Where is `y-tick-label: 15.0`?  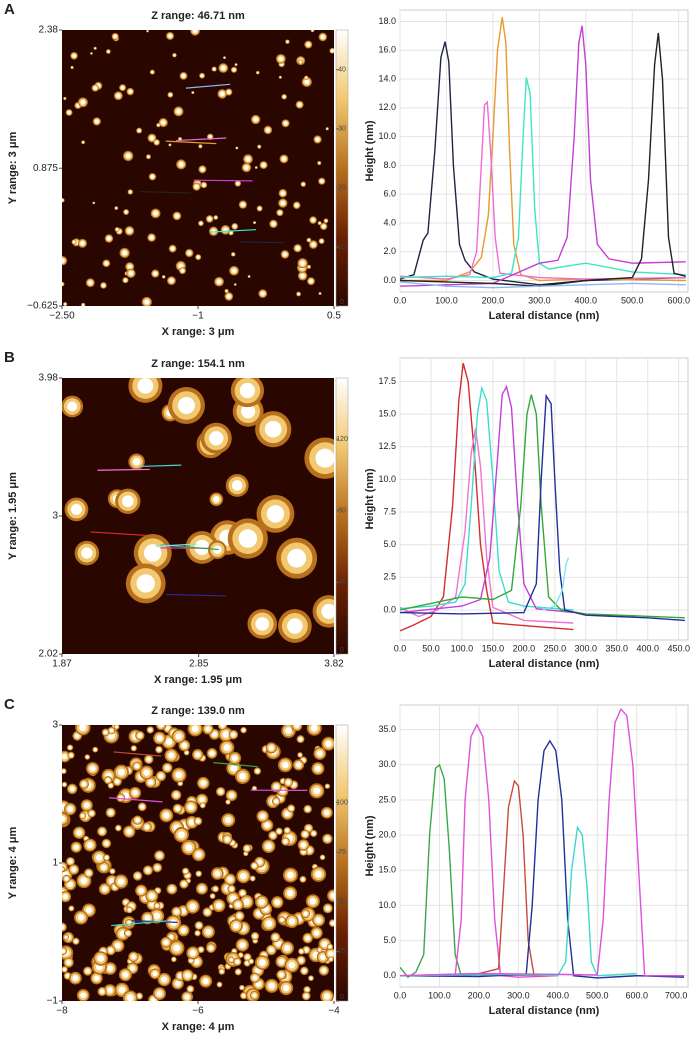
y-tick-label: 15.0 is located at coordinates (387, 414).